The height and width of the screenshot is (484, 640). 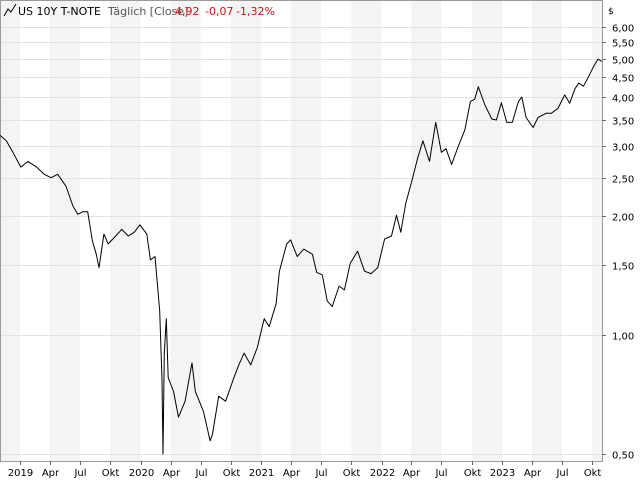 What do you see at coordinates (623, 180) in the screenshot?
I see `y-tick-label: 2,50` at bounding box center [623, 180].